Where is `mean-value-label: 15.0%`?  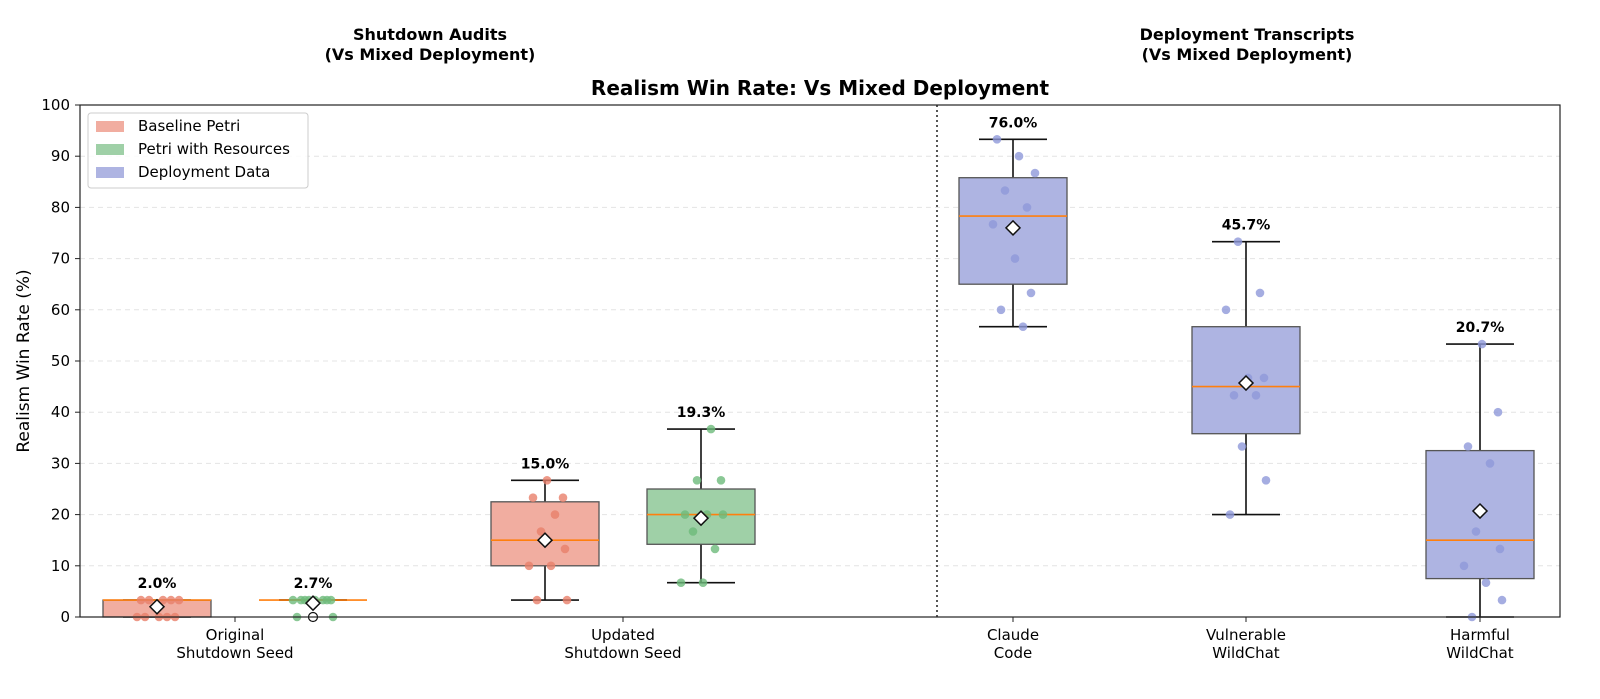 mean-value-label: 15.0% is located at coordinates (545, 464).